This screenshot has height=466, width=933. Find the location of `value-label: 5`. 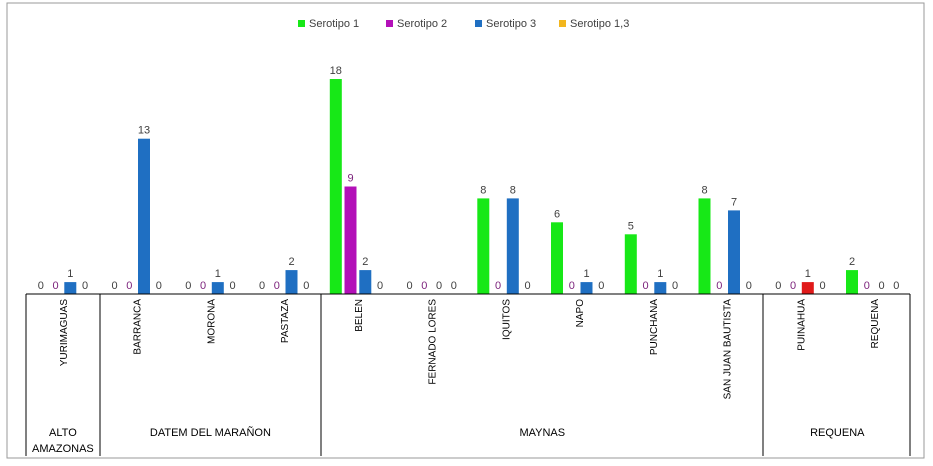

value-label: 5 is located at coordinates (631, 226).